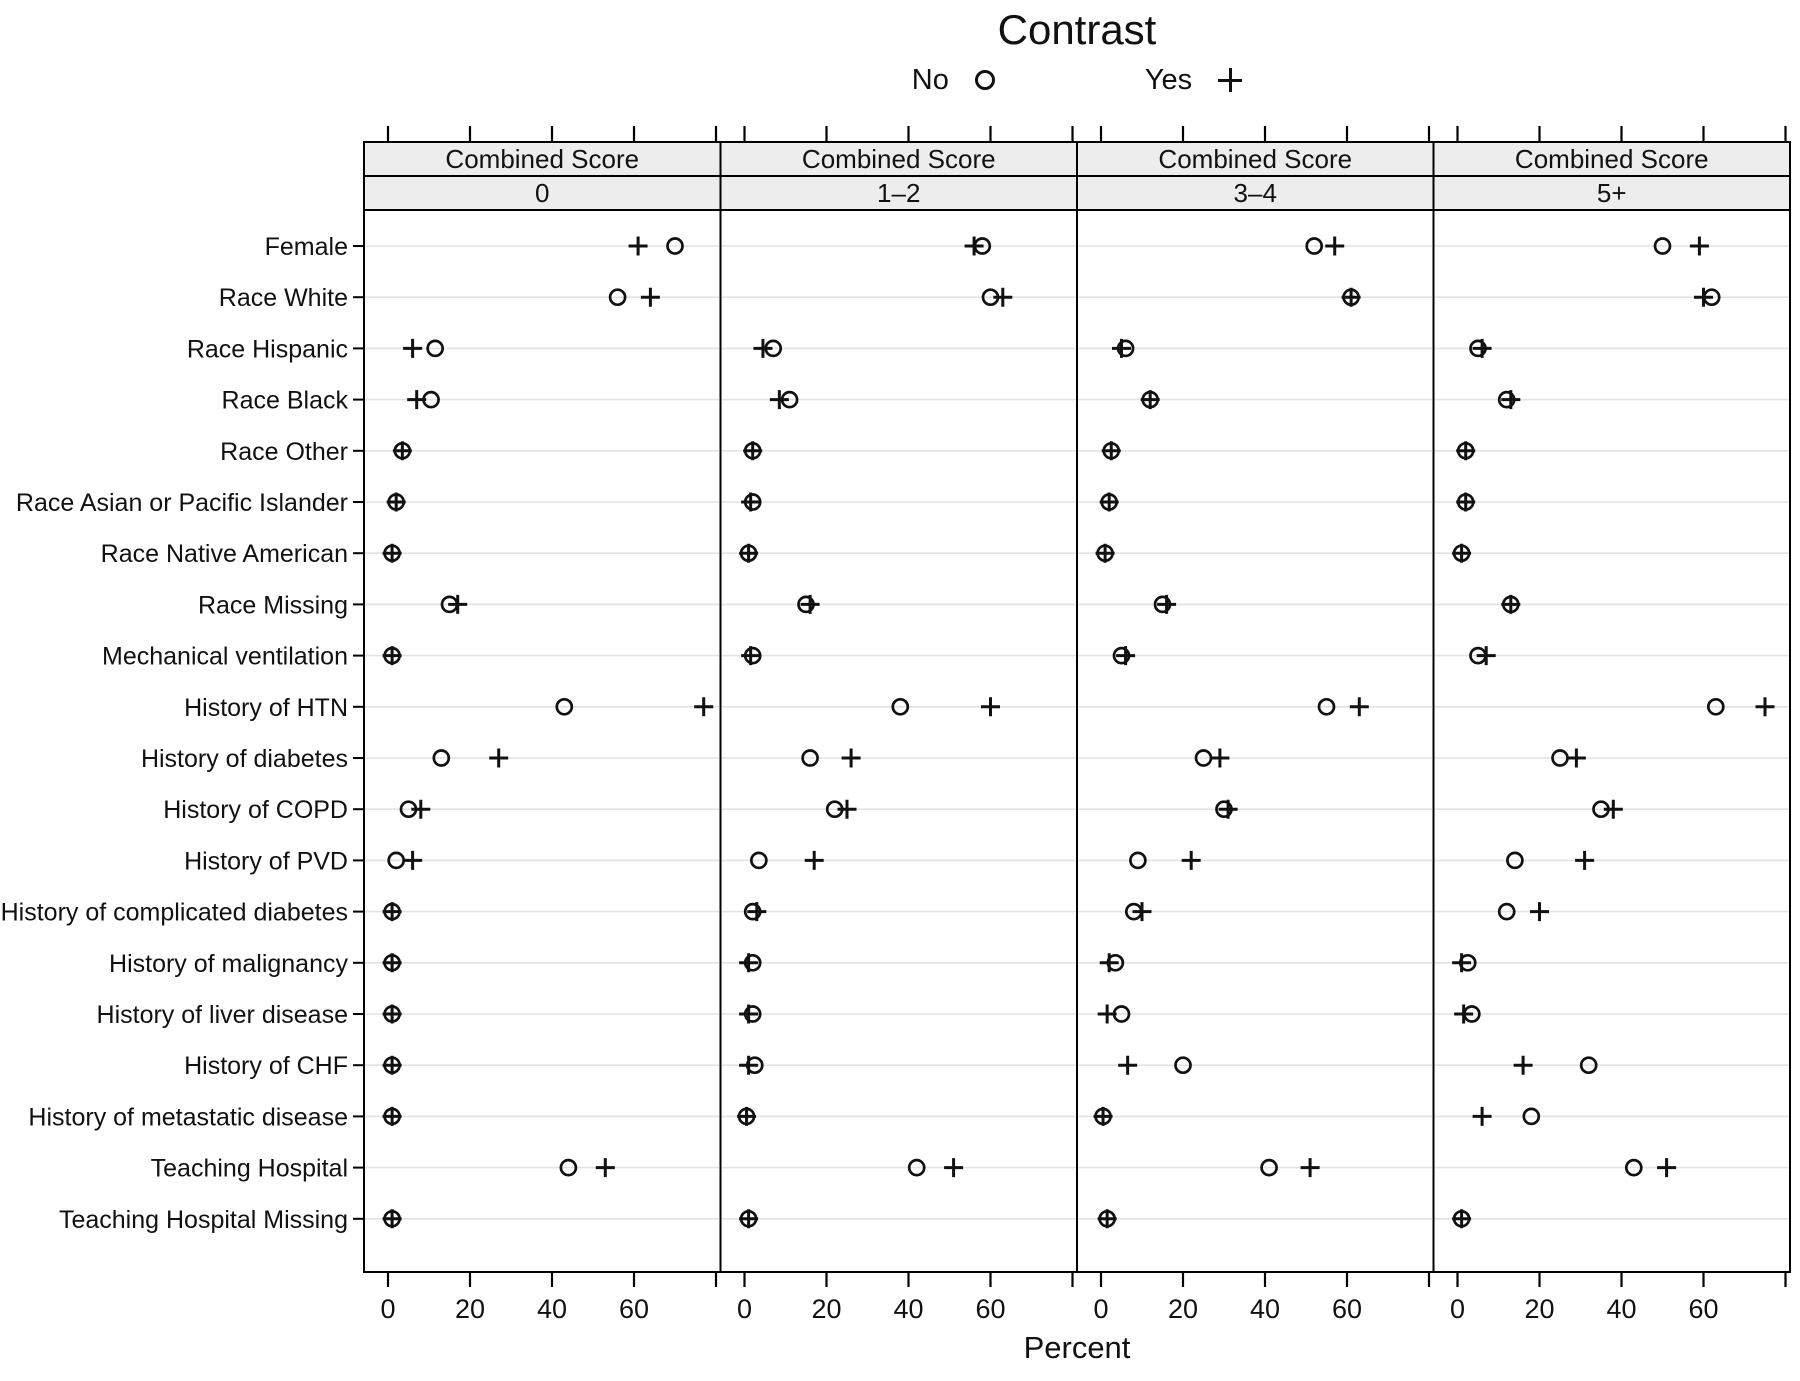  I want to click on chart-title: Contrast, so click(1077, 29).